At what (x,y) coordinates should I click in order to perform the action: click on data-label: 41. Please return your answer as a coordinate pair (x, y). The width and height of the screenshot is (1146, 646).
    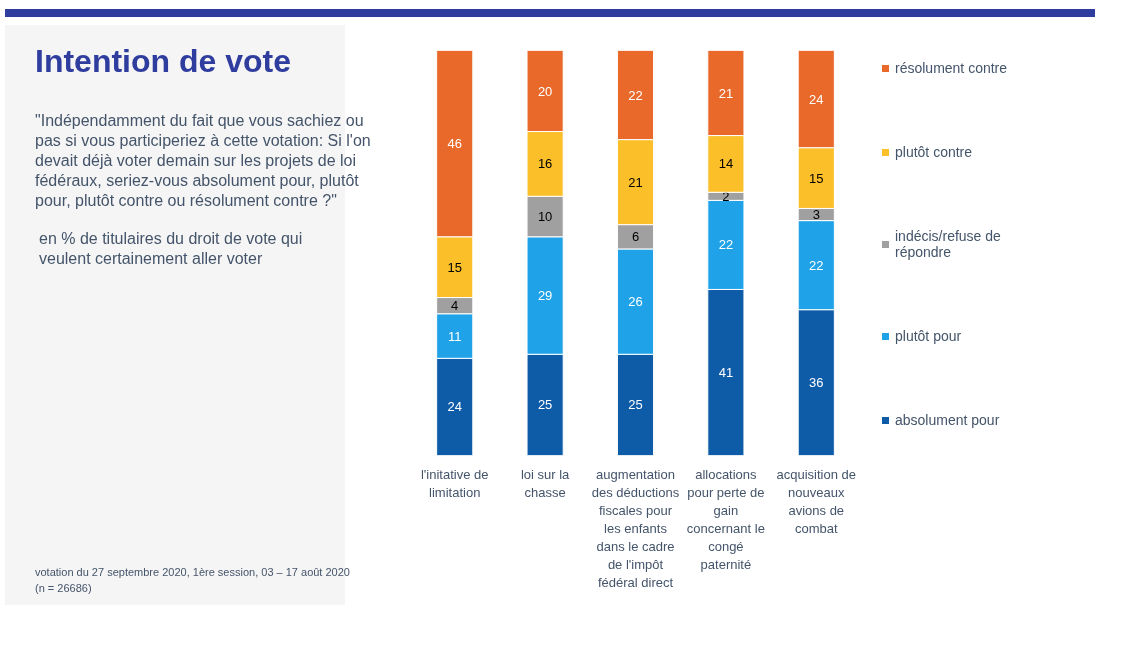
    Looking at the image, I should click on (726, 372).